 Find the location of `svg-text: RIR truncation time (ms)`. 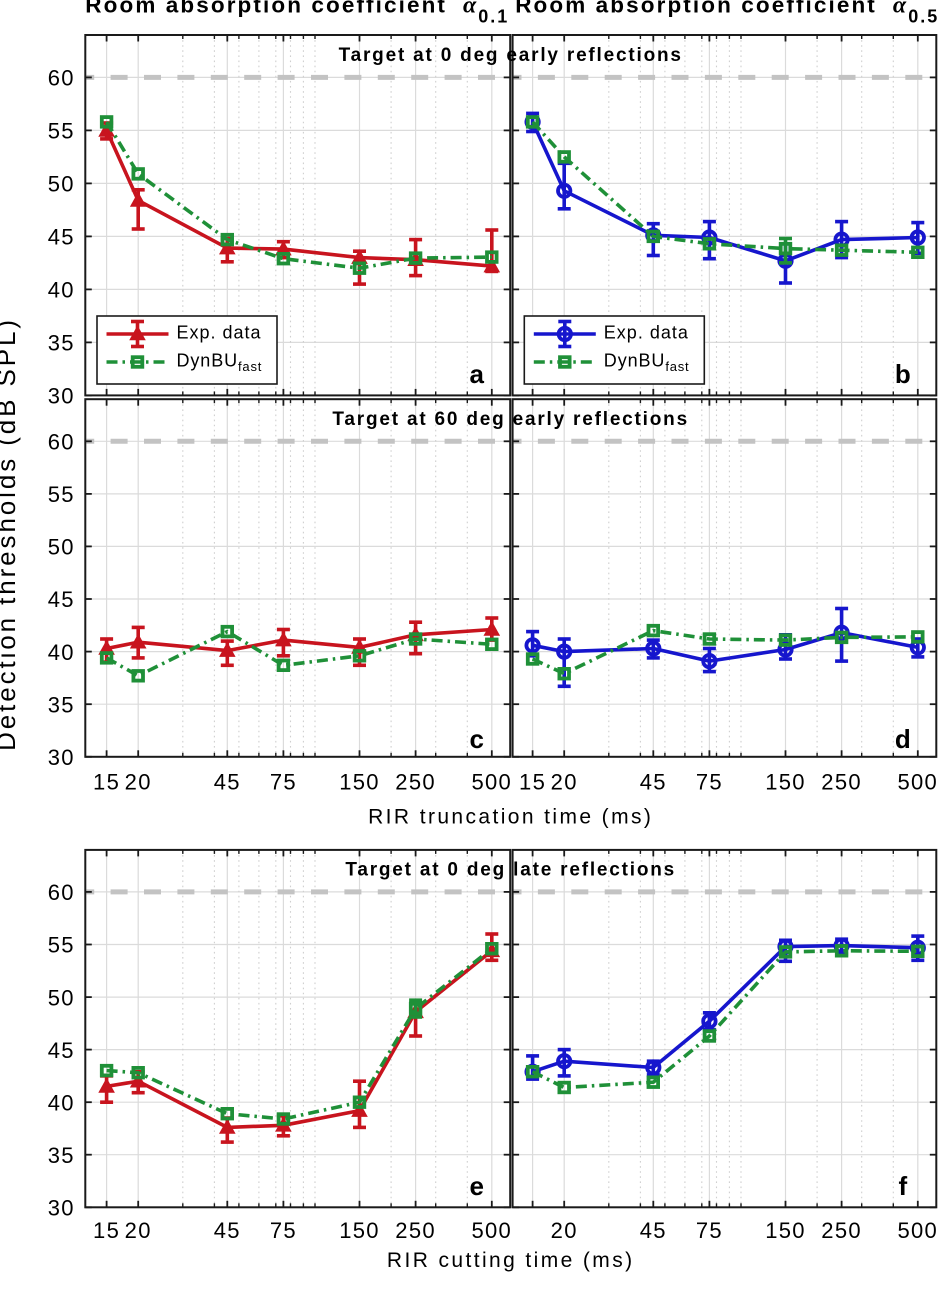

svg-text: RIR truncation time (ms) is located at coordinates (510, 816).